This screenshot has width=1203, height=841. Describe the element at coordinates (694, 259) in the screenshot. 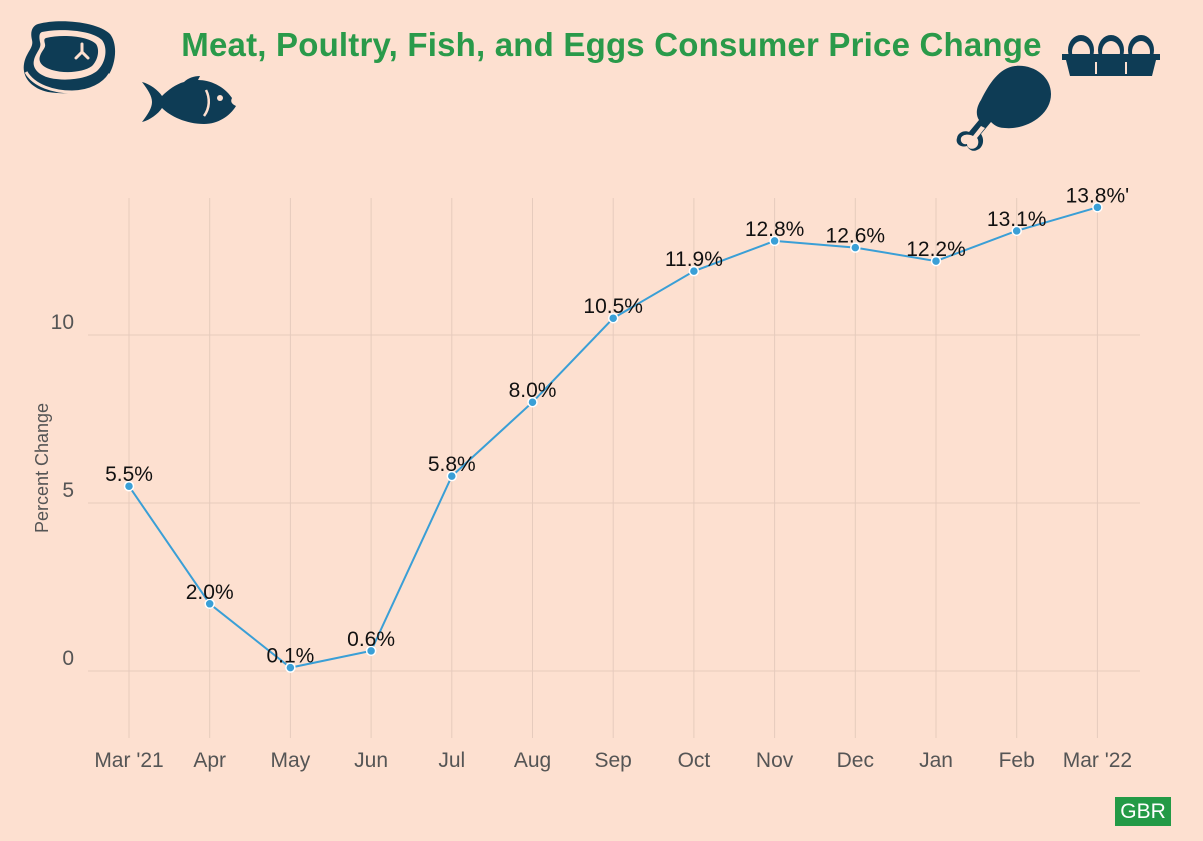

I see `data-label: 11.9%` at that location.